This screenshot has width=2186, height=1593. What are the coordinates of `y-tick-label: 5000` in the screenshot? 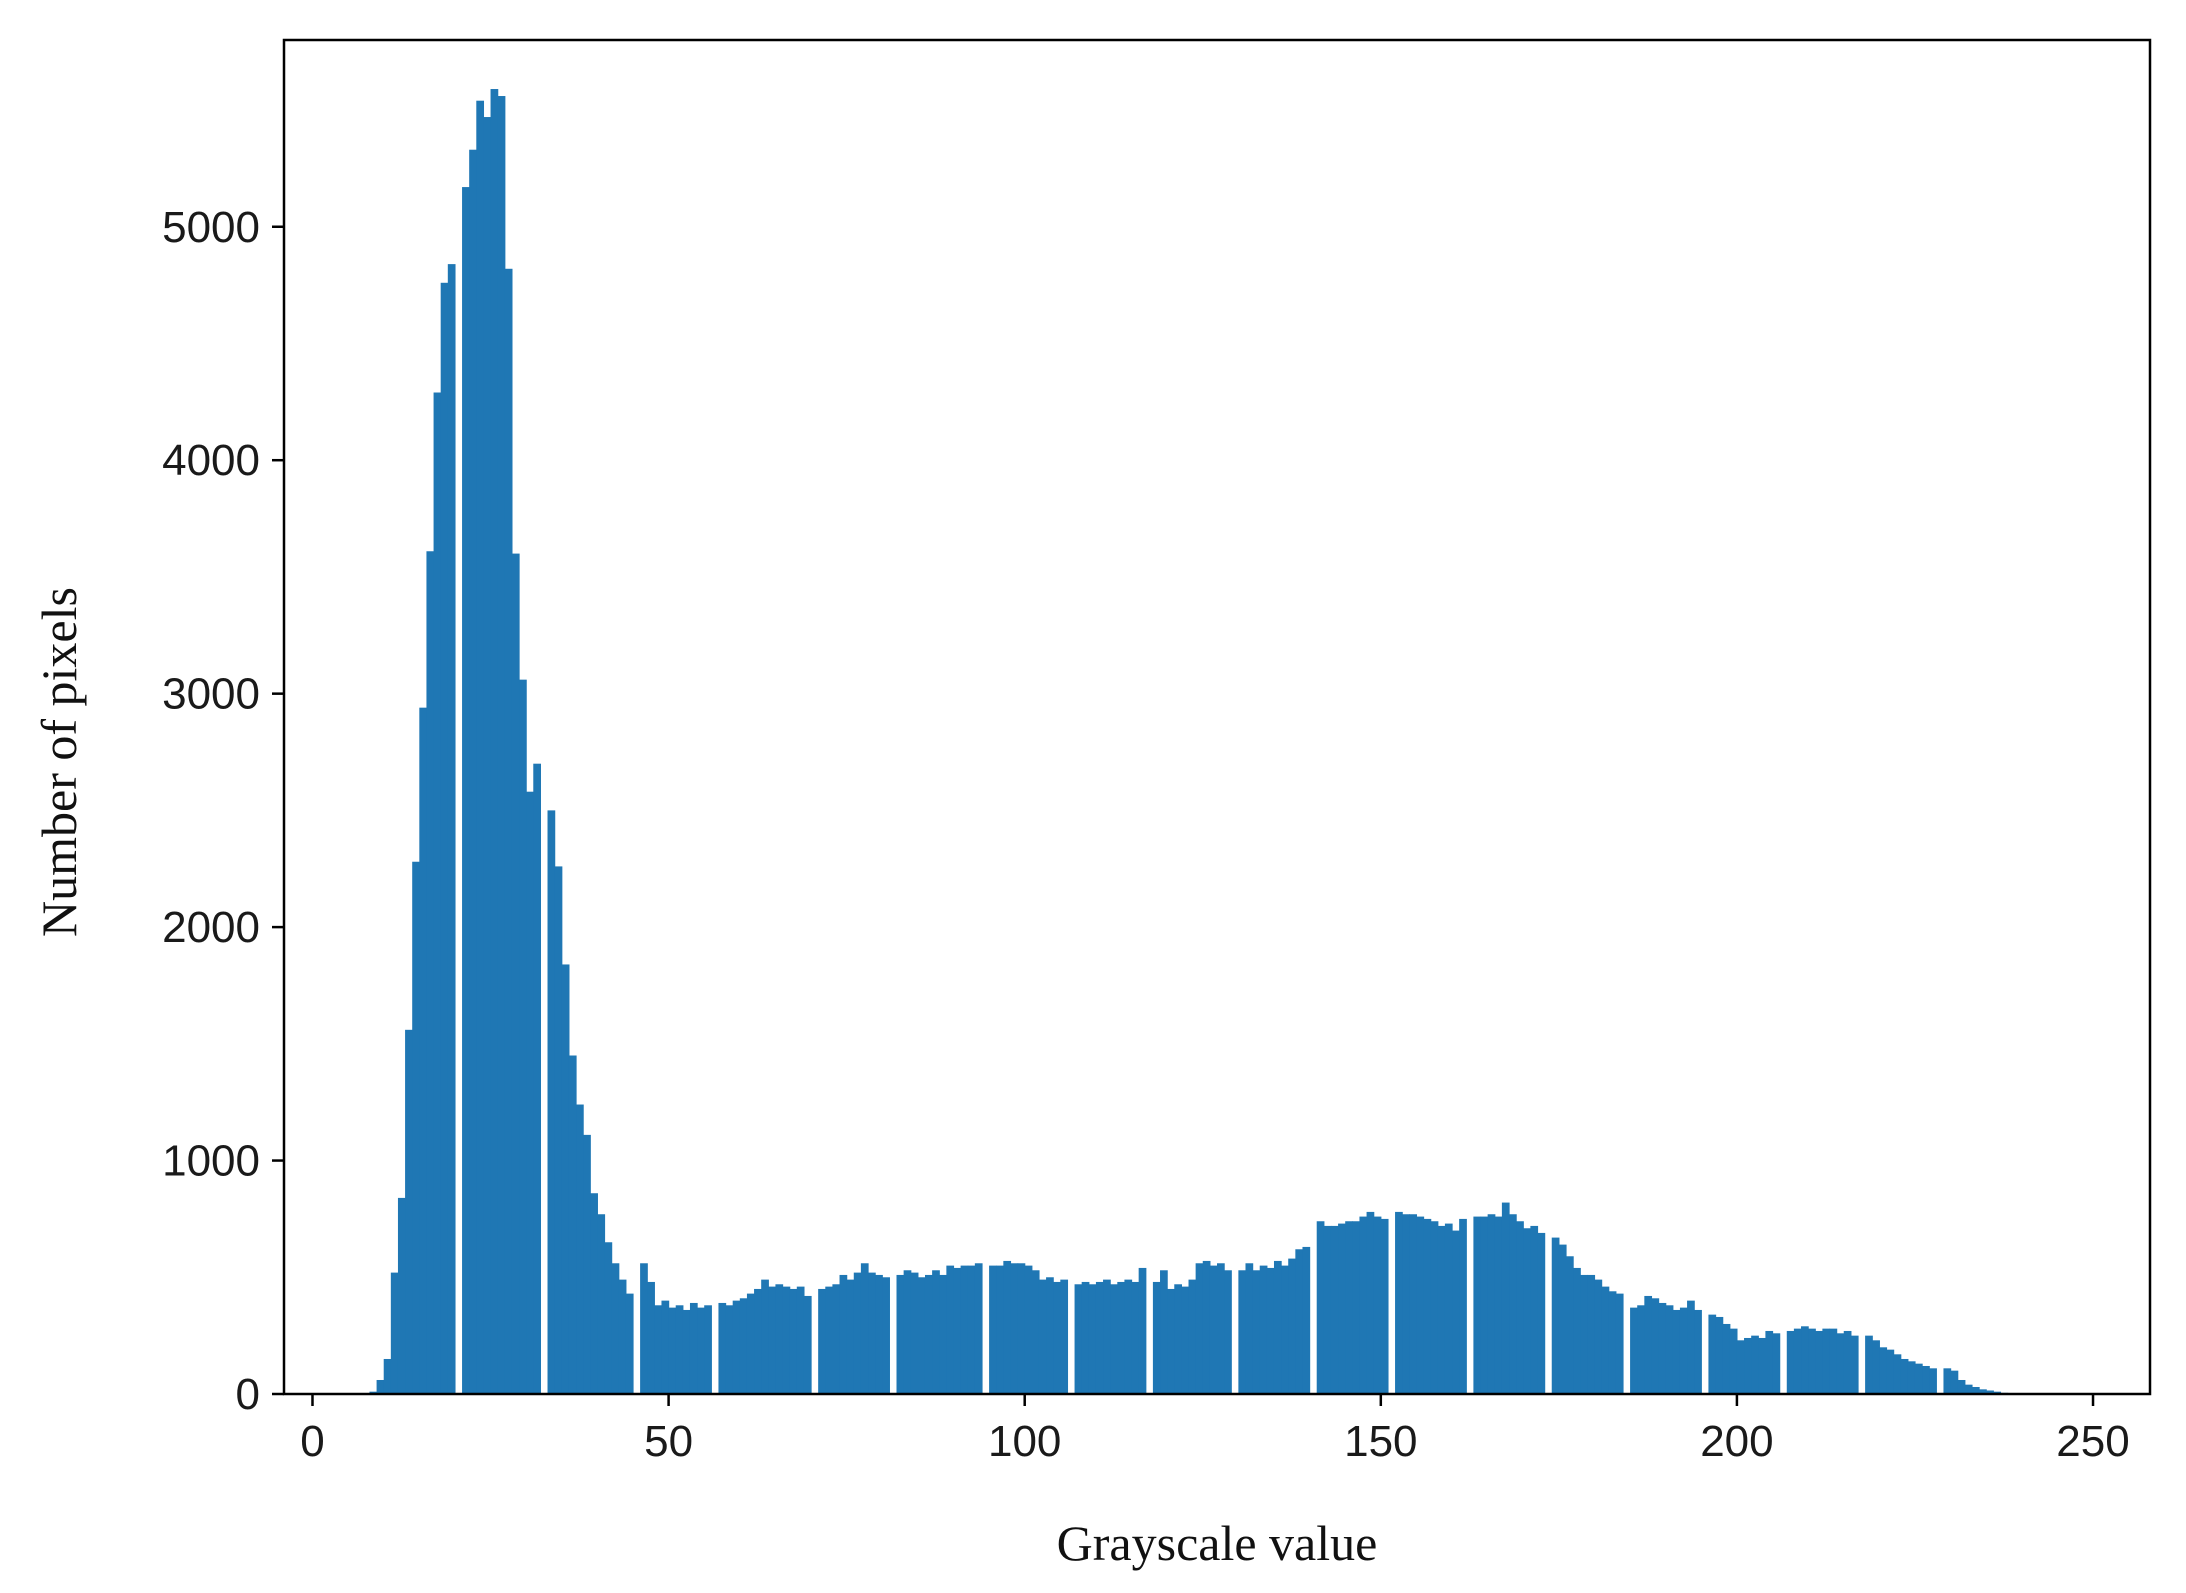 It's located at (211, 227).